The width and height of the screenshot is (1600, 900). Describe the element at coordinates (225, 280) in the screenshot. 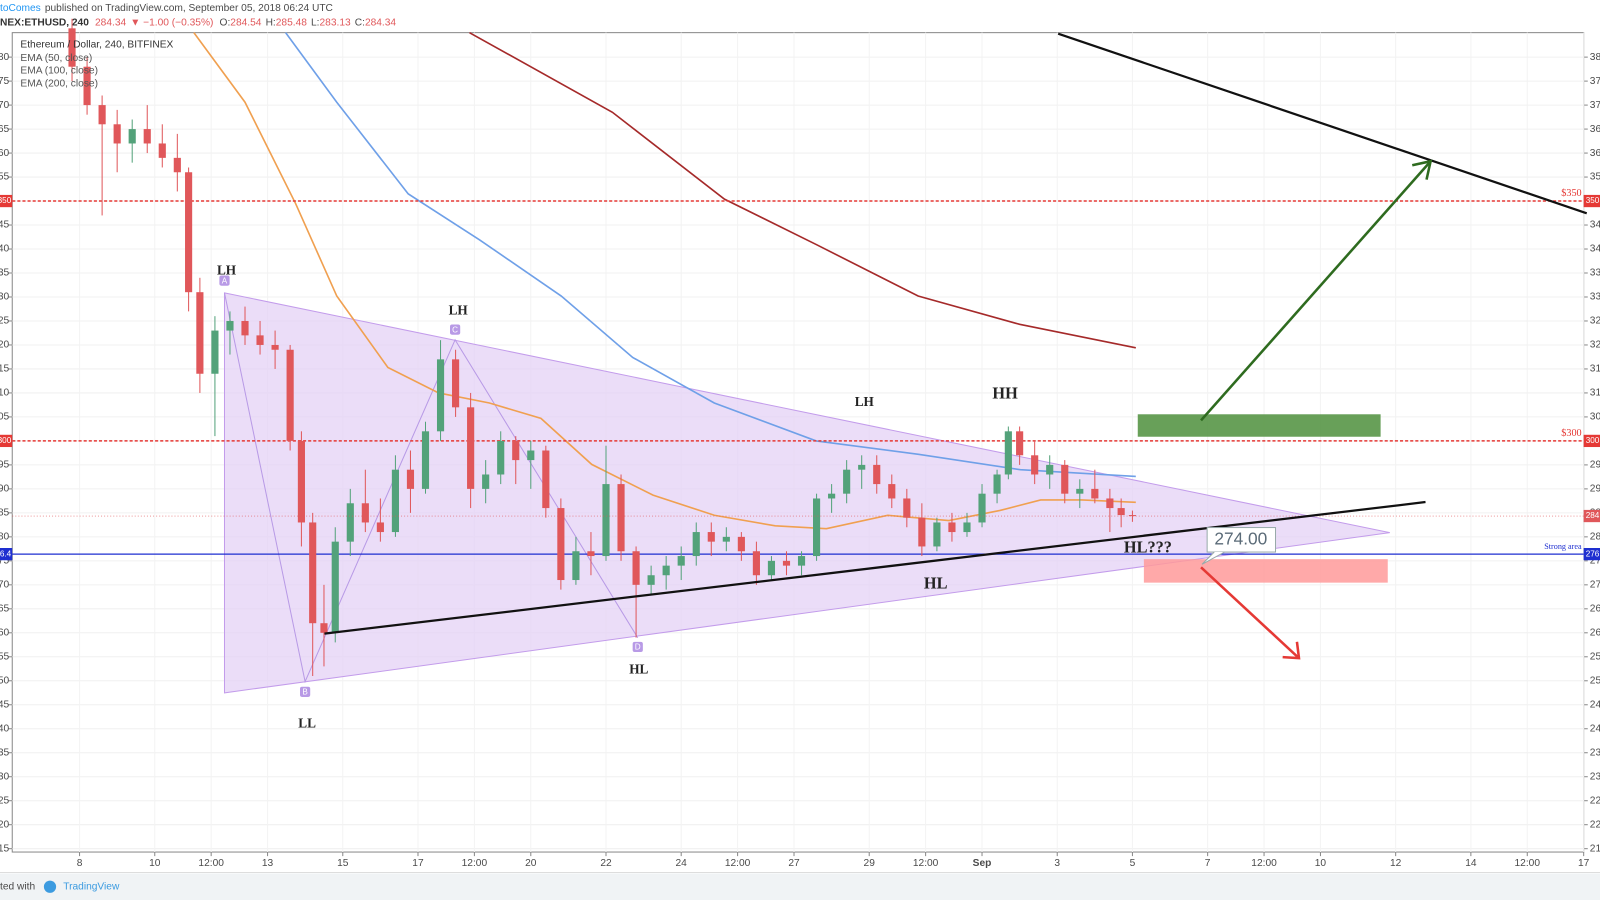

I see `pattern-point-label: A` at that location.